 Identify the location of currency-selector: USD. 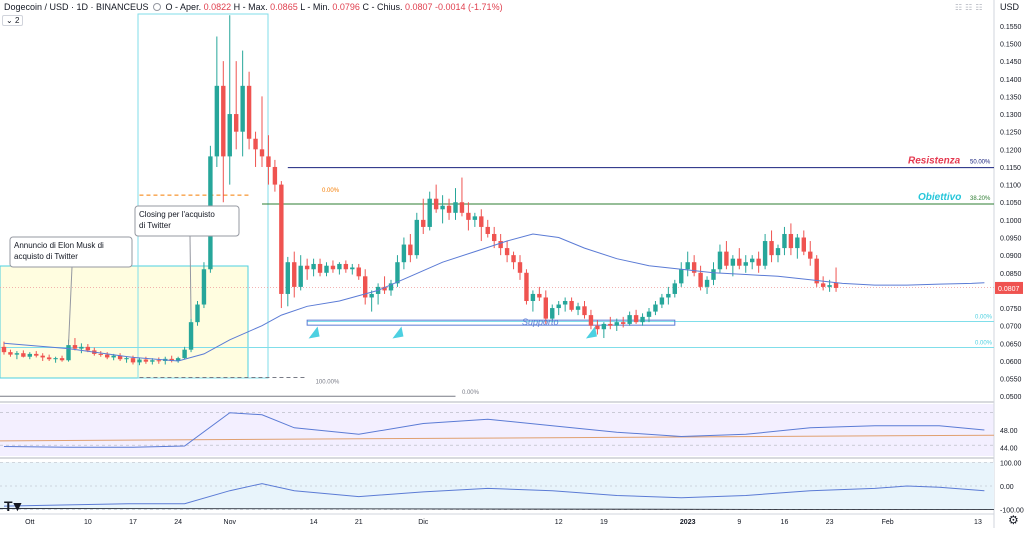
(1010, 7).